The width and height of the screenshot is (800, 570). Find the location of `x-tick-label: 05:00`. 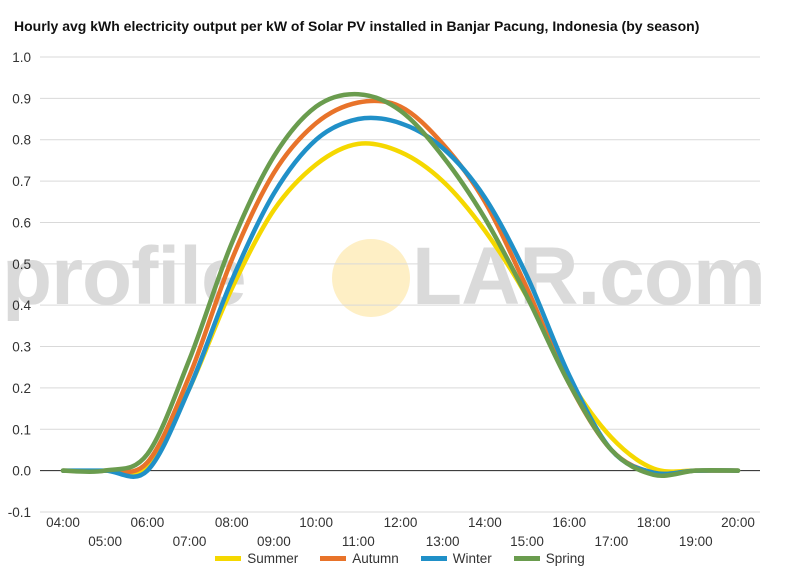

x-tick-label: 05:00 is located at coordinates (105, 541).